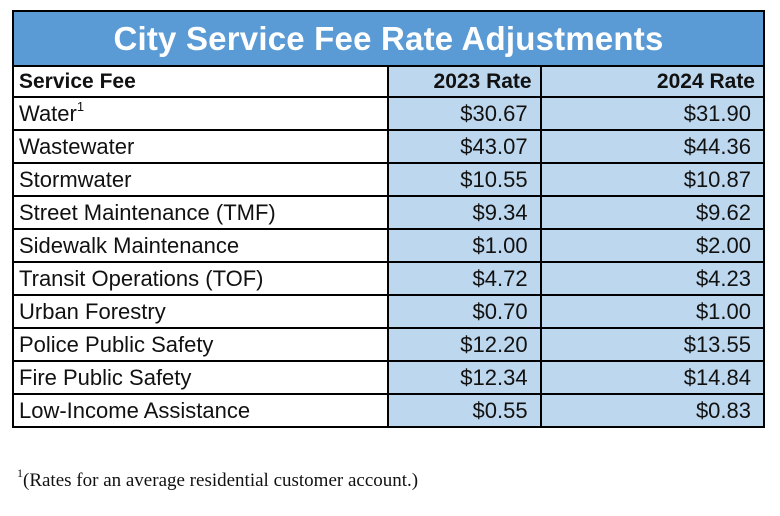 This screenshot has height=516, width=780. What do you see at coordinates (200, 146) in the screenshot?
I see `service-name-cell: Wastewater` at bounding box center [200, 146].